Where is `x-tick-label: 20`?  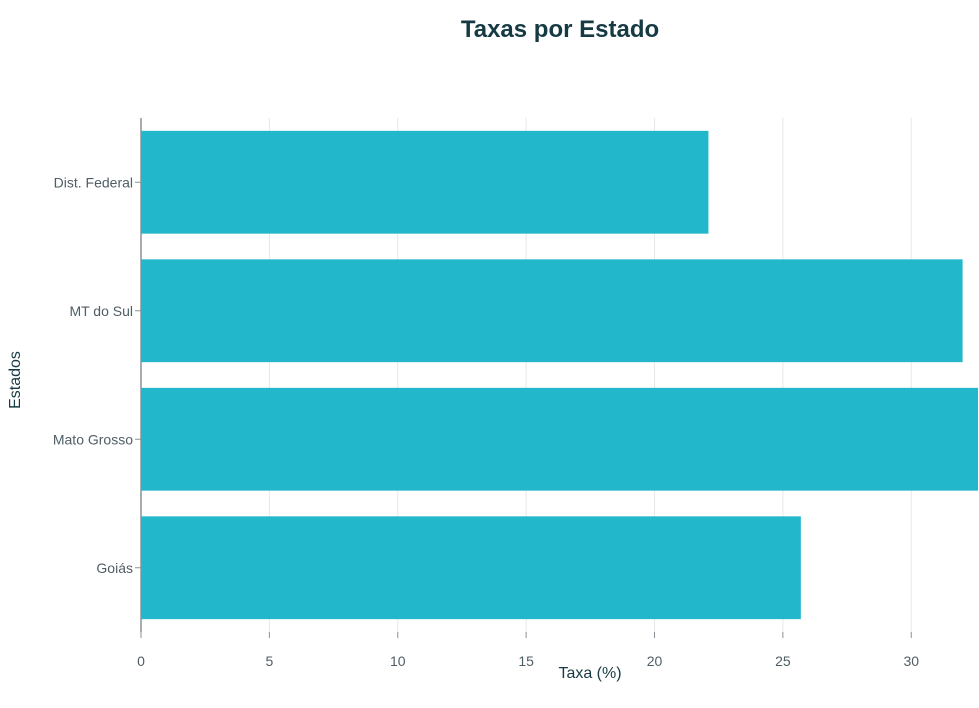
x-tick-label: 20 is located at coordinates (655, 661).